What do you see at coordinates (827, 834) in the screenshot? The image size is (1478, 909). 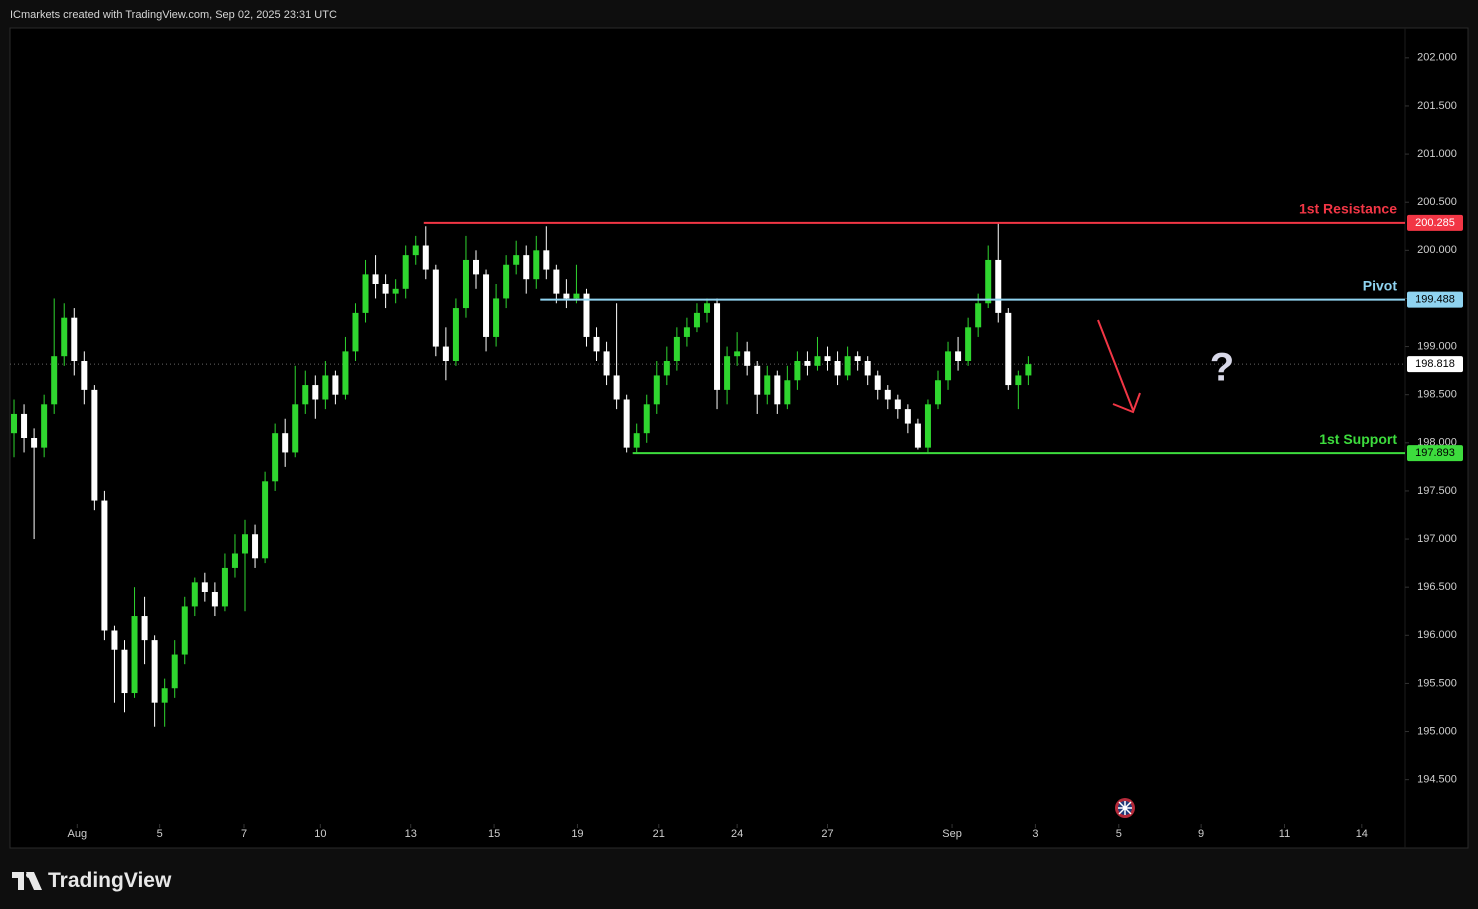 I see `x-tick-label: 27` at bounding box center [827, 834].